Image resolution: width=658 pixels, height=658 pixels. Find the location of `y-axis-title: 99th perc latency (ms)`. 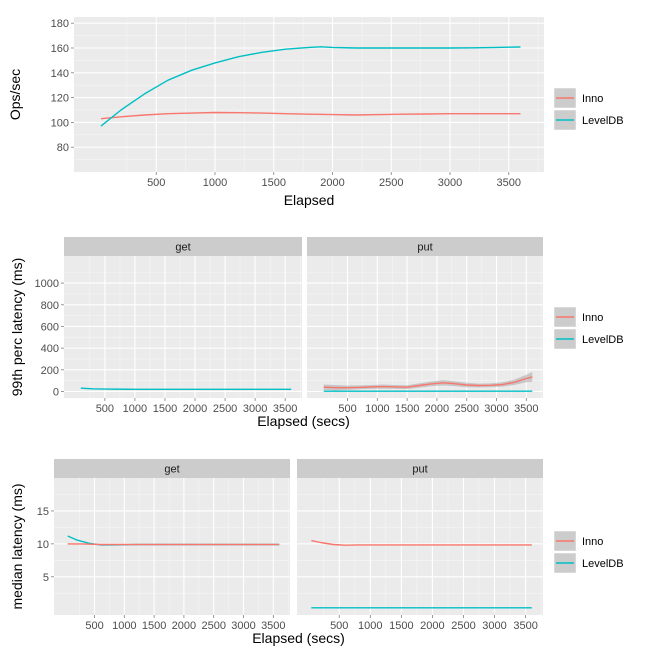

y-axis-title: 99th perc latency (ms) is located at coordinates (17, 327).